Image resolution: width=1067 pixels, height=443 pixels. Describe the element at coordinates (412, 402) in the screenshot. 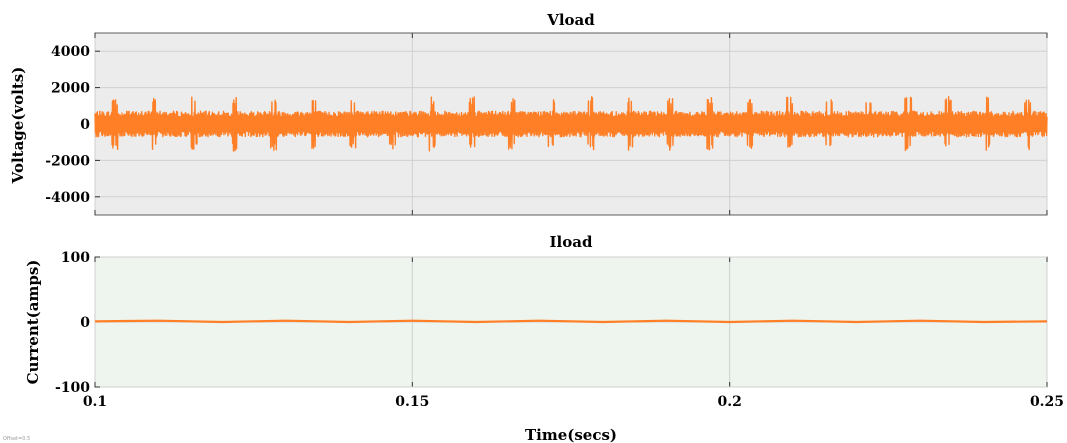

I see `x-tick-label: 0.15` at that location.